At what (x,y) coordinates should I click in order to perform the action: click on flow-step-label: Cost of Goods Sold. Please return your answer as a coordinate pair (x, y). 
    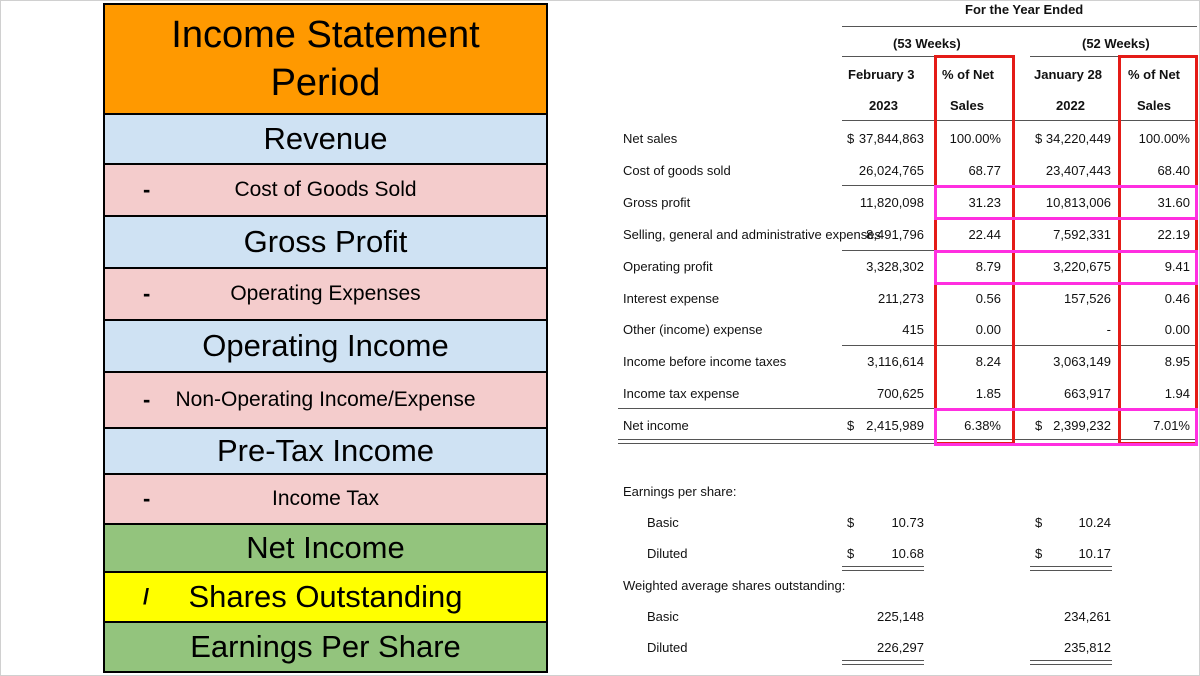
    Looking at the image, I should click on (325, 189).